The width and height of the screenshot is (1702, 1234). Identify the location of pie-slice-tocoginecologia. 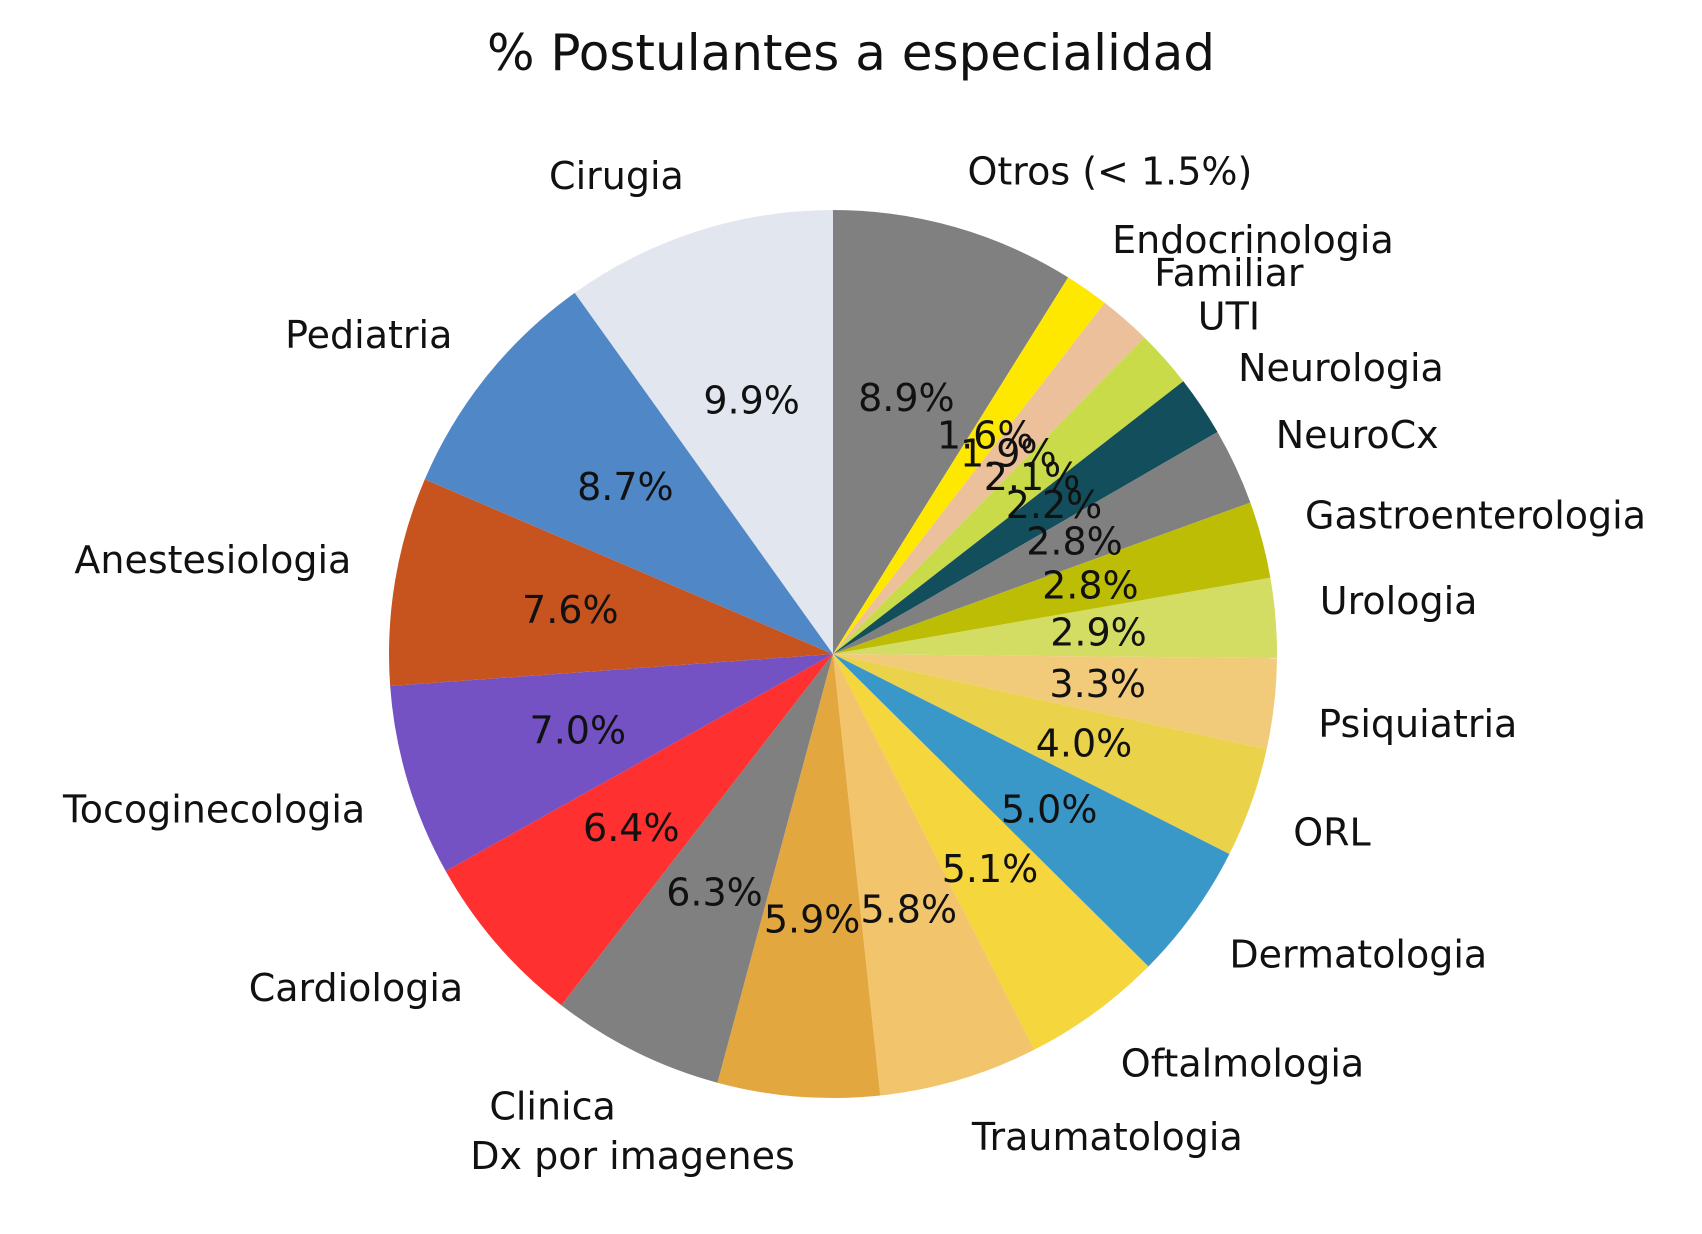
(611, 763).